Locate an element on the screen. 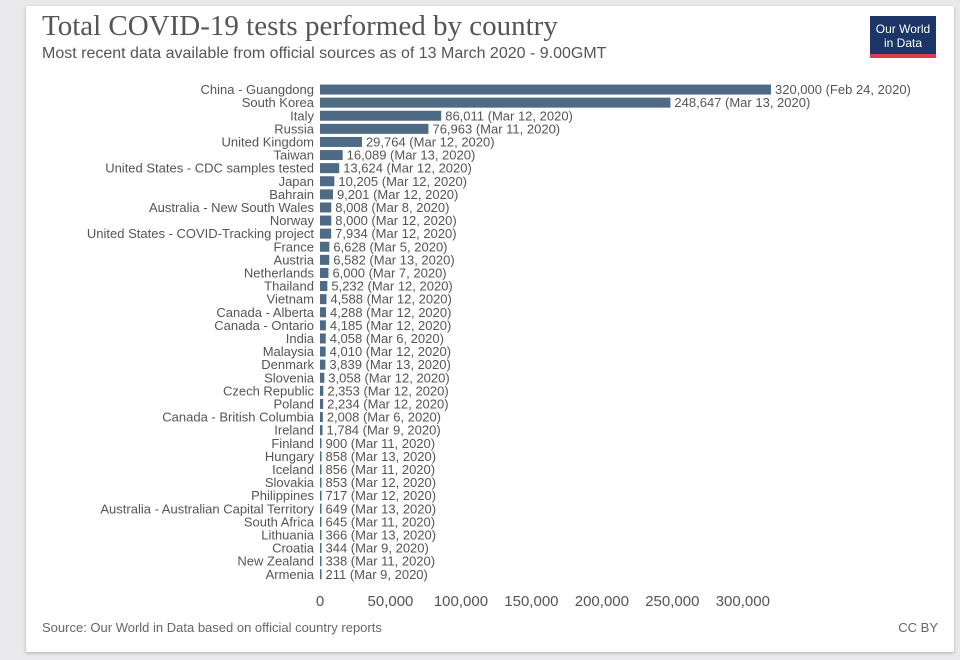 This screenshot has height=660, width=960. value-label: 6,000 (Mar 7, 2020) is located at coordinates (389, 272).